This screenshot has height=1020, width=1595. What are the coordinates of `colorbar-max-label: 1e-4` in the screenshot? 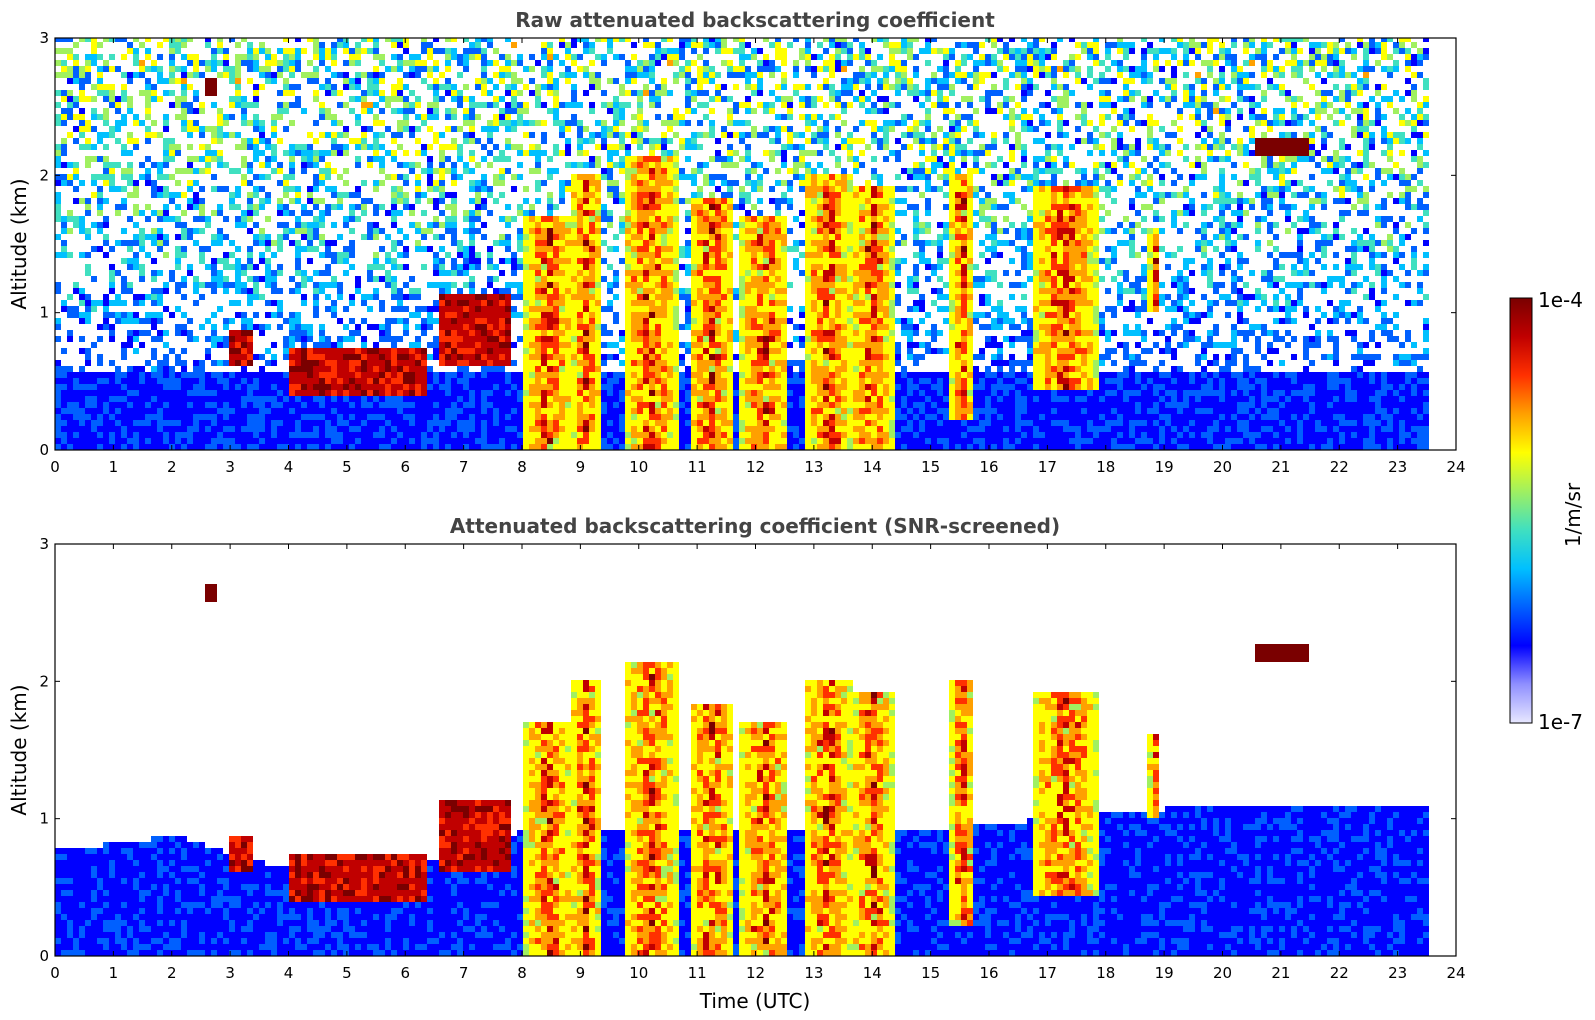 It's located at (1560, 300).